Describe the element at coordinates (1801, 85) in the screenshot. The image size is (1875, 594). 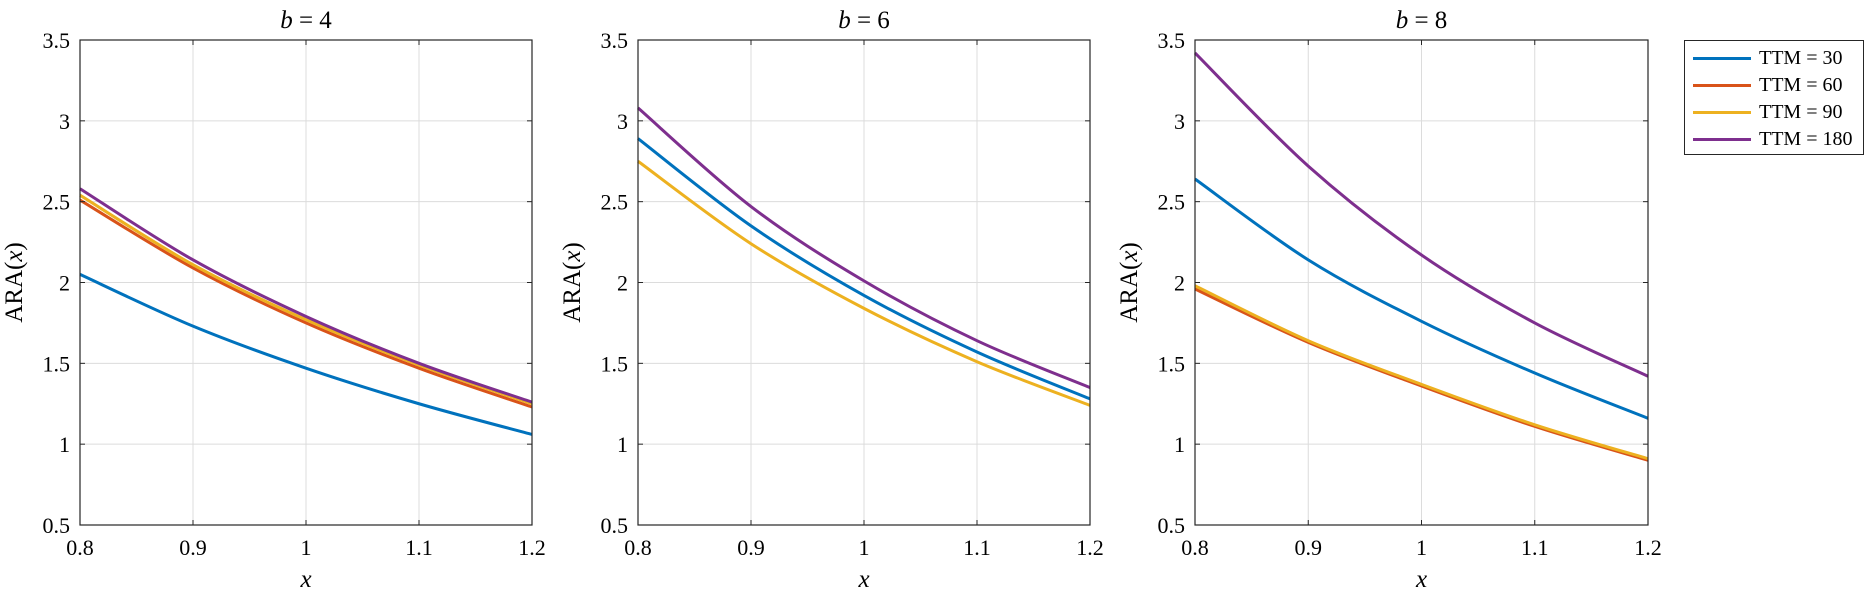
I see `legend-label-ttm60: TTM = 60` at that location.